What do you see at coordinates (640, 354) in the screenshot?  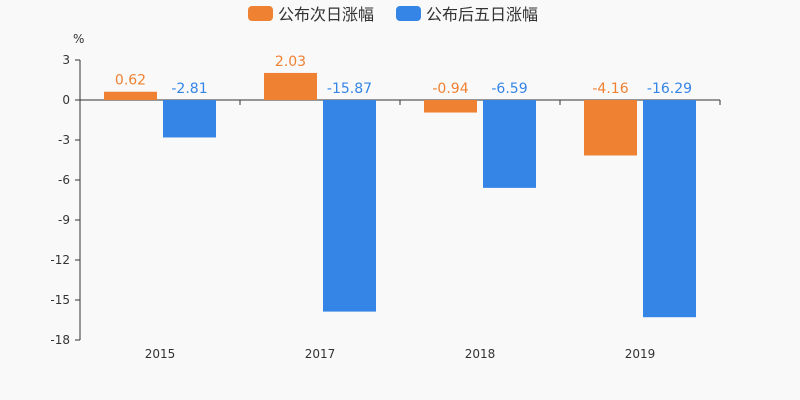 I see `x-tick-label: 2019` at bounding box center [640, 354].